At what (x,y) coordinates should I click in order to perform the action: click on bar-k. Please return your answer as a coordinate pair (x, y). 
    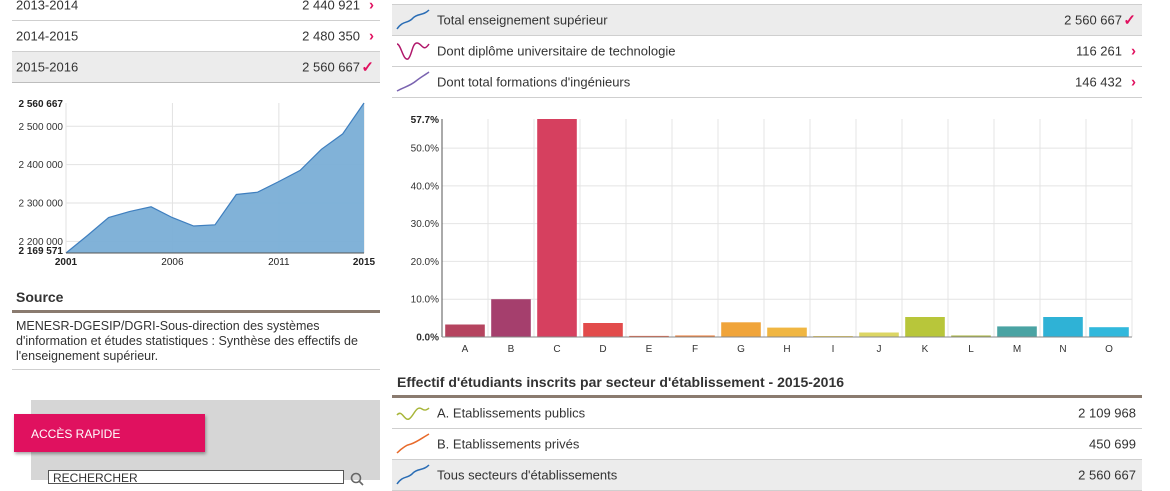
    Looking at the image, I should click on (925, 327).